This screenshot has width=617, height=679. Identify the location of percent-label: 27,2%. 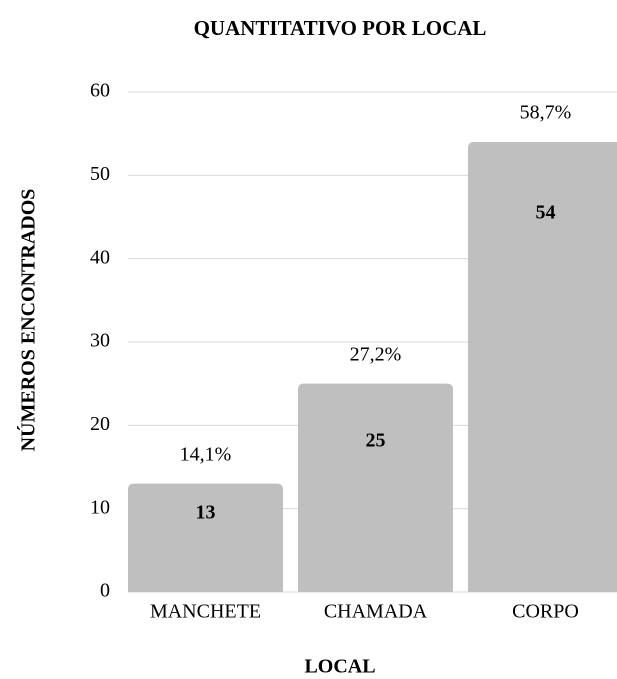
(376, 354).